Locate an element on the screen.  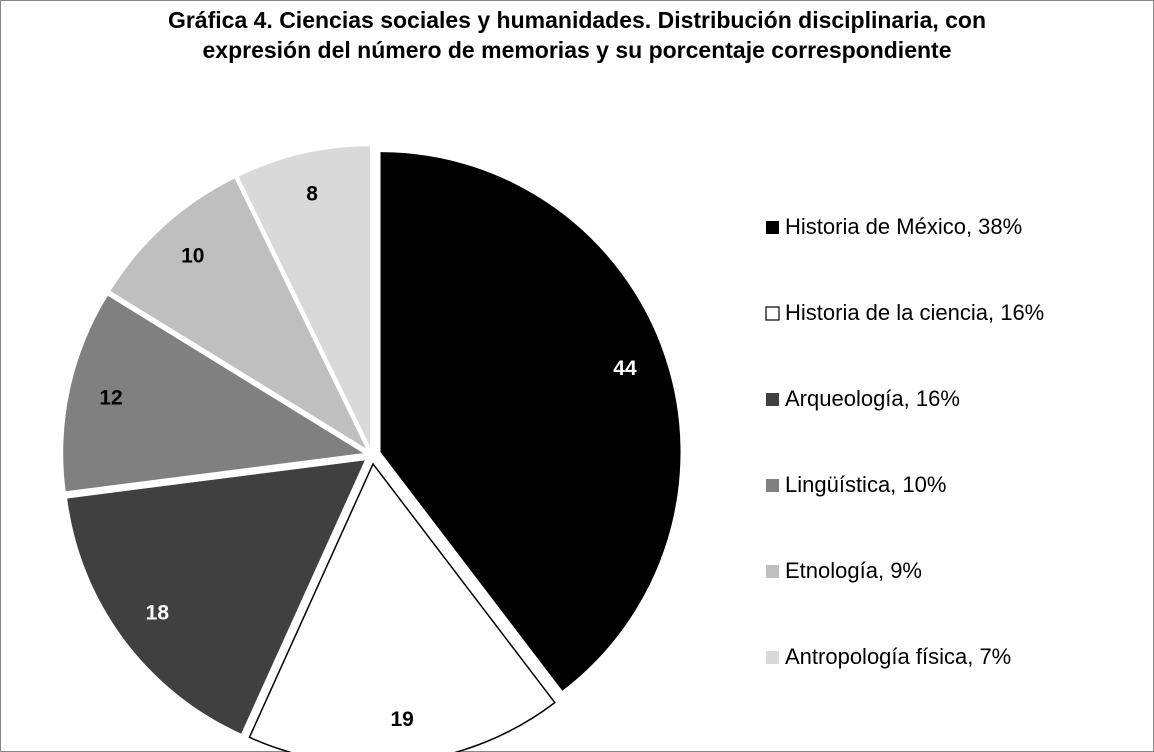
legend-label: Historia de México, 38% is located at coordinates (903, 226).